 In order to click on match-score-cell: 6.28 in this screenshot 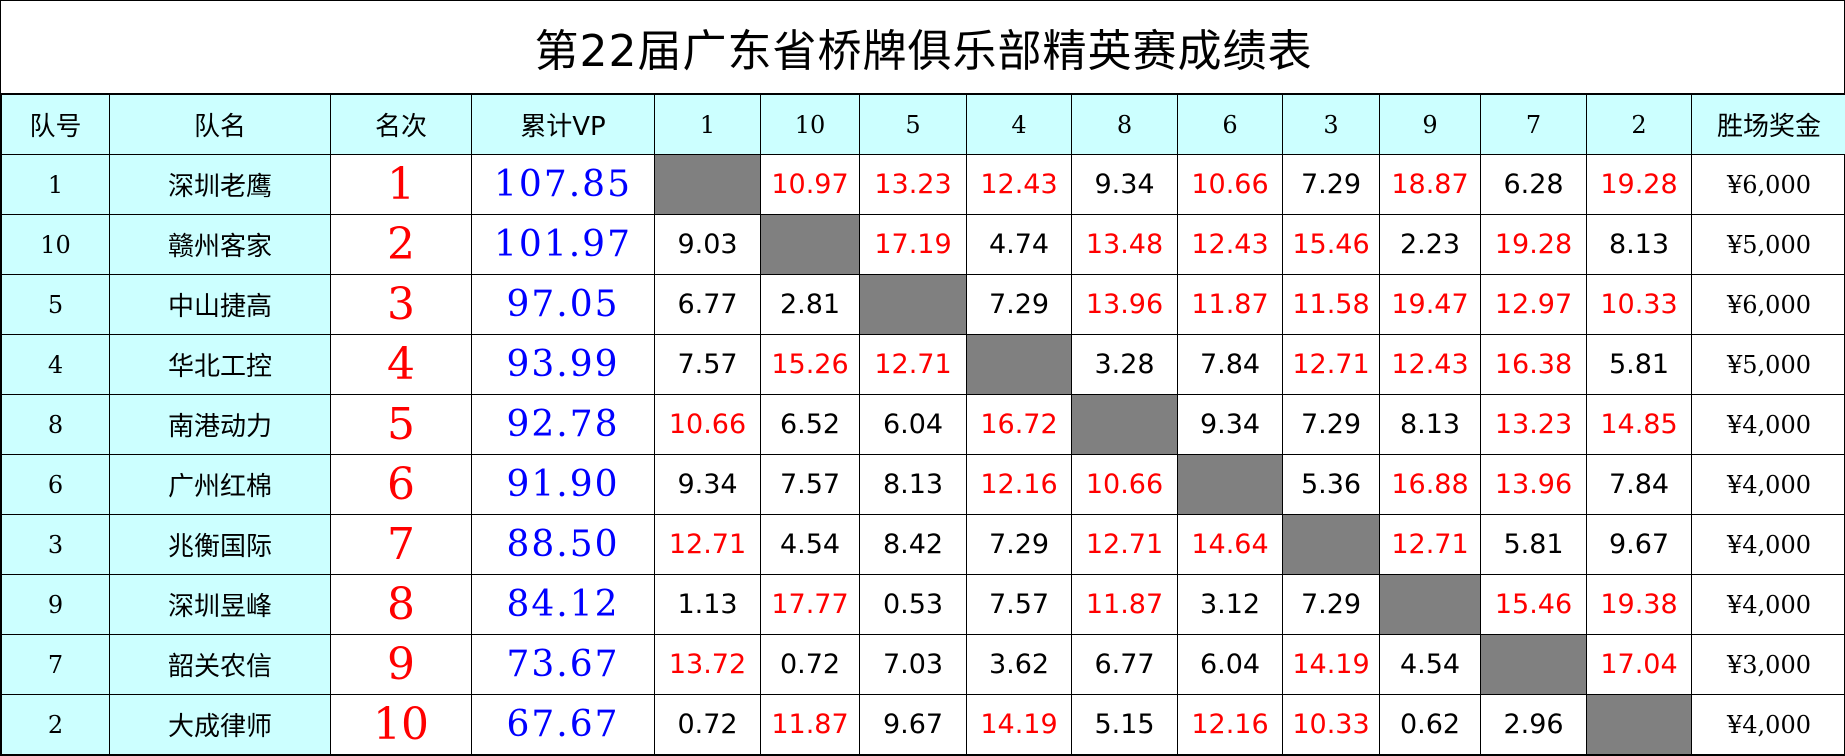, I will do `click(1533, 184)`.